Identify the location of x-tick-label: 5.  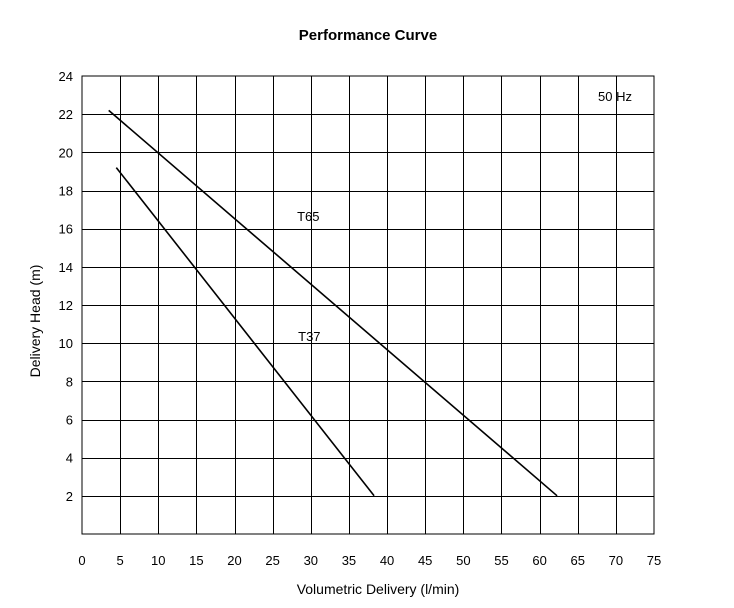
(120, 560).